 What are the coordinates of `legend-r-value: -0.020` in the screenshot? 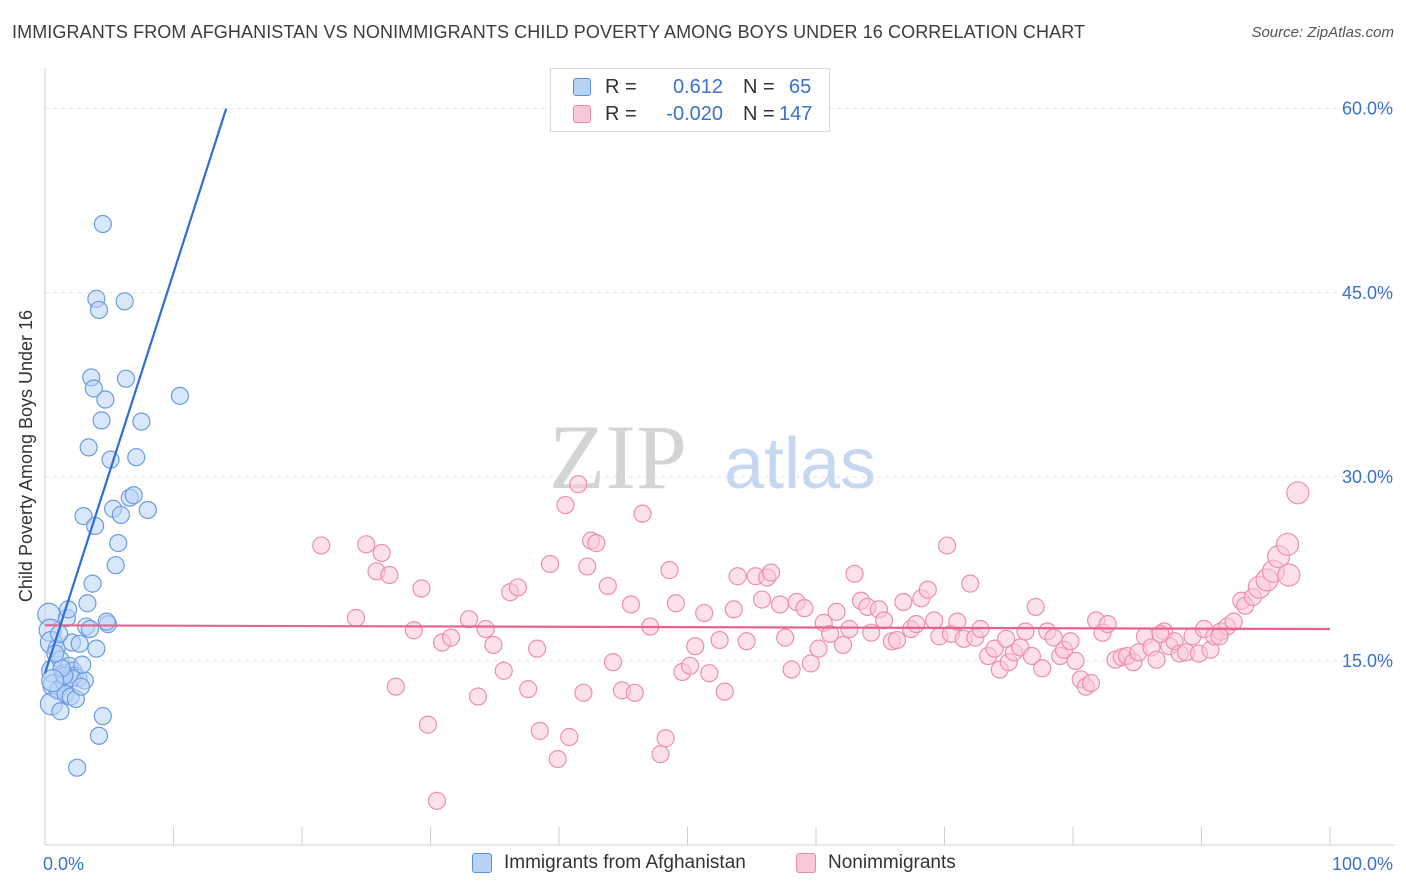 It's located at (694, 113).